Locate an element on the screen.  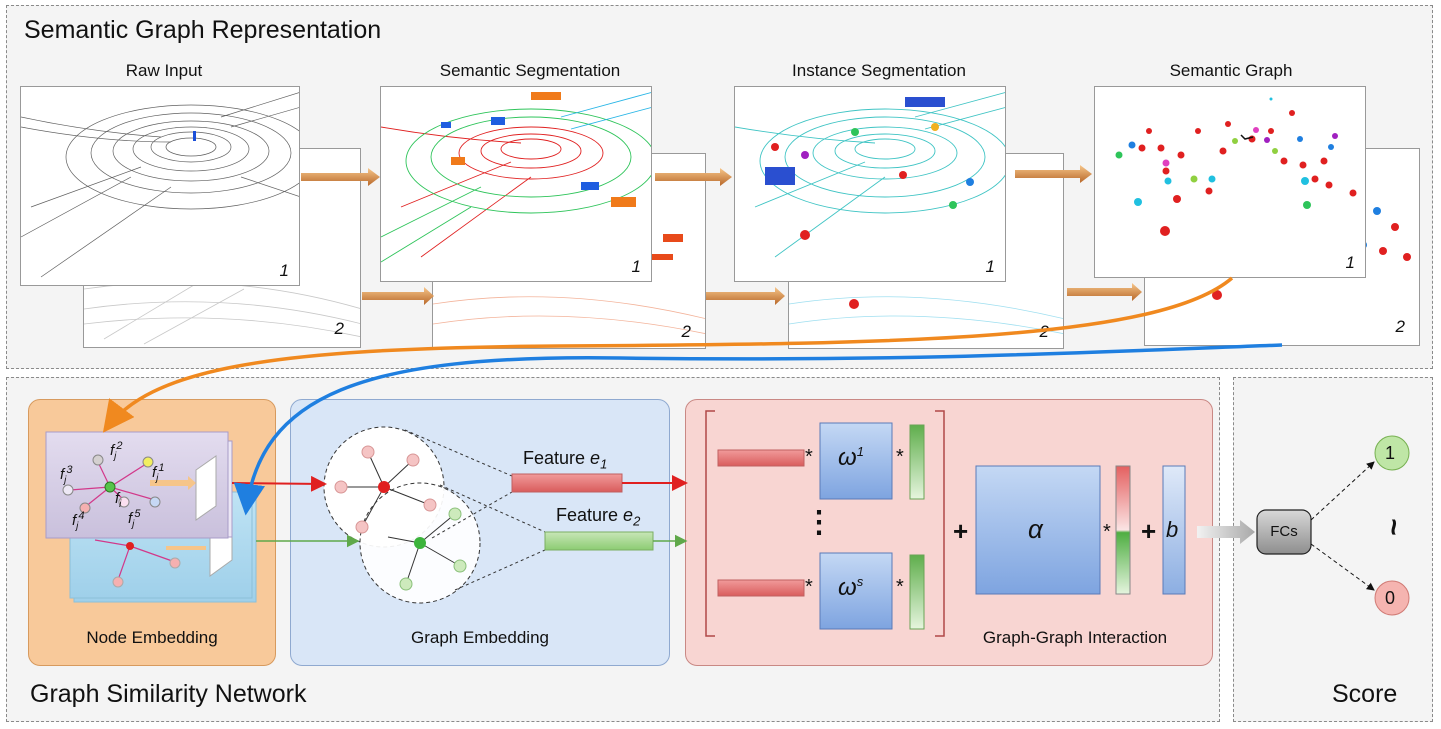
graph-embedding-label: Graph Embedding is located at coordinates (480, 637).